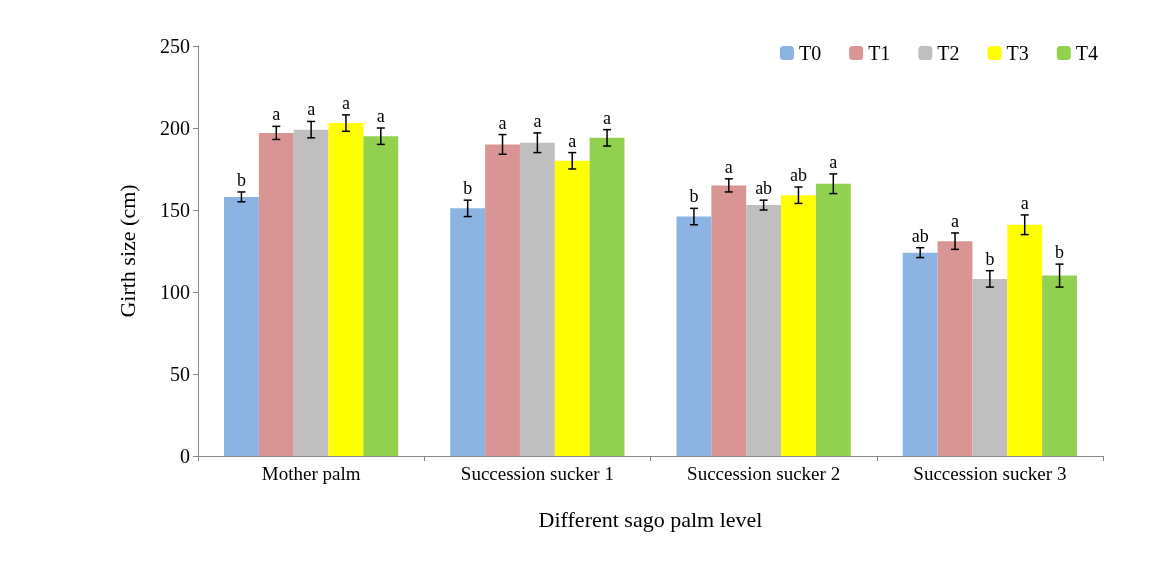  Describe the element at coordinates (990, 473) in the screenshot. I see `x-tick-label: Succession sucker 3` at that location.